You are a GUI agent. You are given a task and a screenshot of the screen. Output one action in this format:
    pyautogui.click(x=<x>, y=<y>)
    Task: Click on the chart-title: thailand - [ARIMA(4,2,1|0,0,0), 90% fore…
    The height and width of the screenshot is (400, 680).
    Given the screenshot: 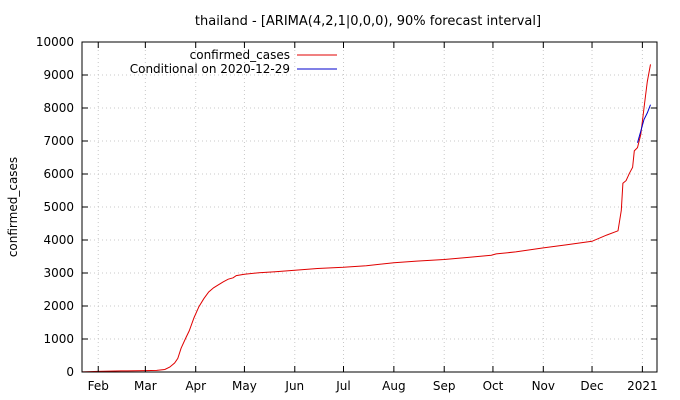 What is the action you would take?
    pyautogui.click(x=368, y=21)
    